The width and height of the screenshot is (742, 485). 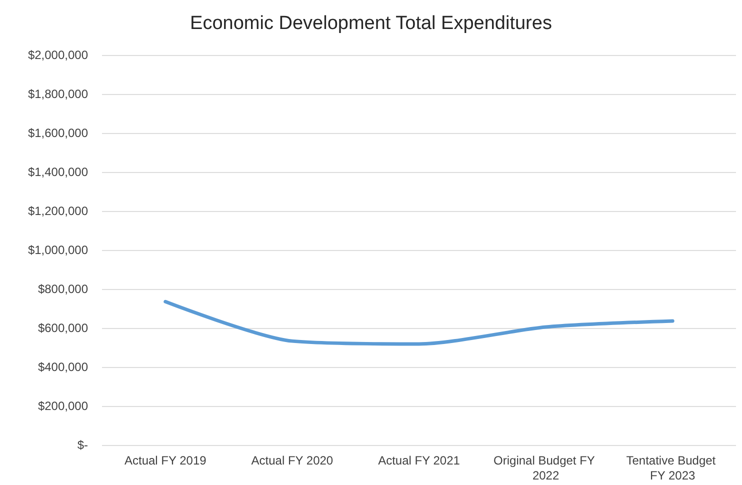 What do you see at coordinates (371, 23) in the screenshot?
I see `chart-title: Economic Development Total Expenditures` at bounding box center [371, 23].